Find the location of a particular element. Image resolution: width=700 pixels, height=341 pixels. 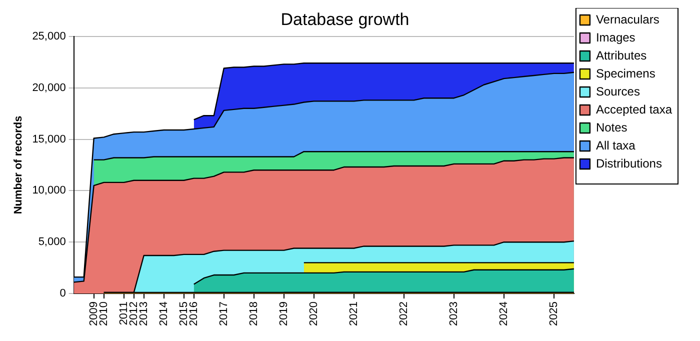

x-tick-label: 2009 is located at coordinates (94, 314).